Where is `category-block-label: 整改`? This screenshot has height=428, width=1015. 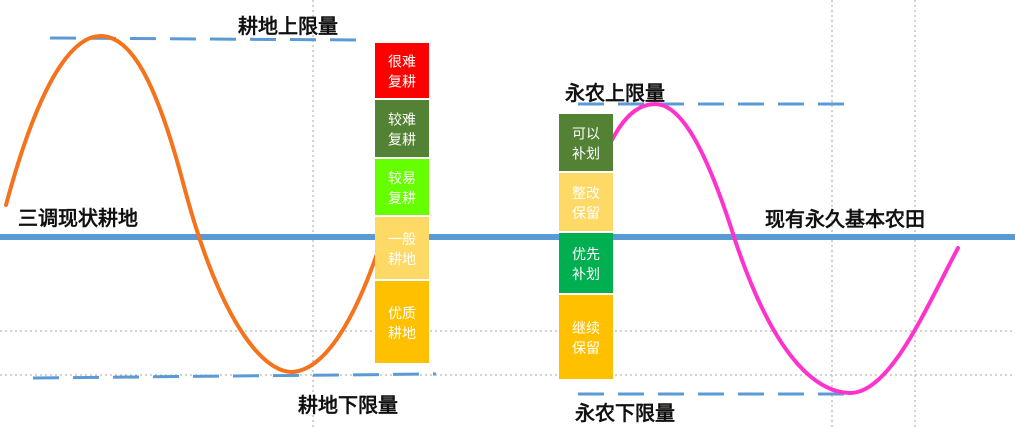
category-block-label: 整改 is located at coordinates (586, 194).